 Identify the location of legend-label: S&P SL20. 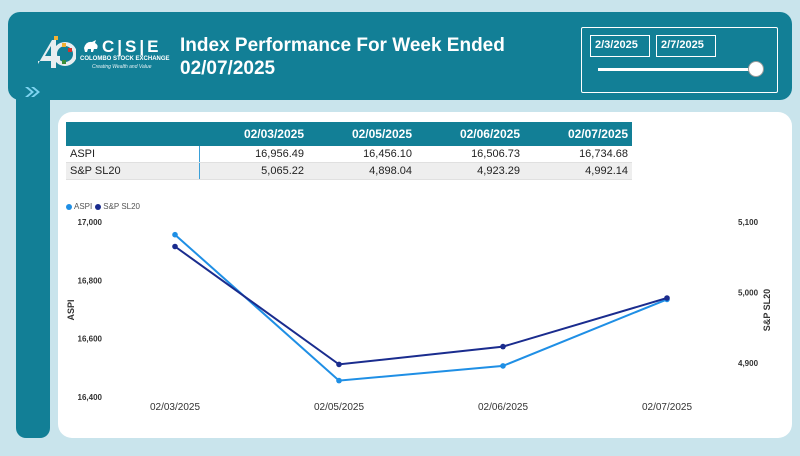
(122, 206).